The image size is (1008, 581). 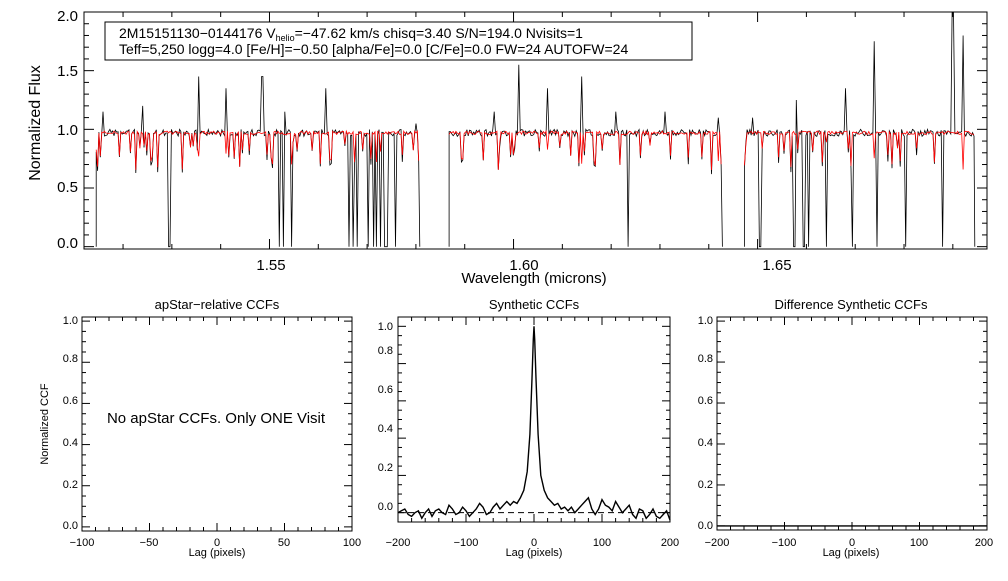 I want to click on spectrum-xtick-label: 1.65, so click(x=776, y=265).